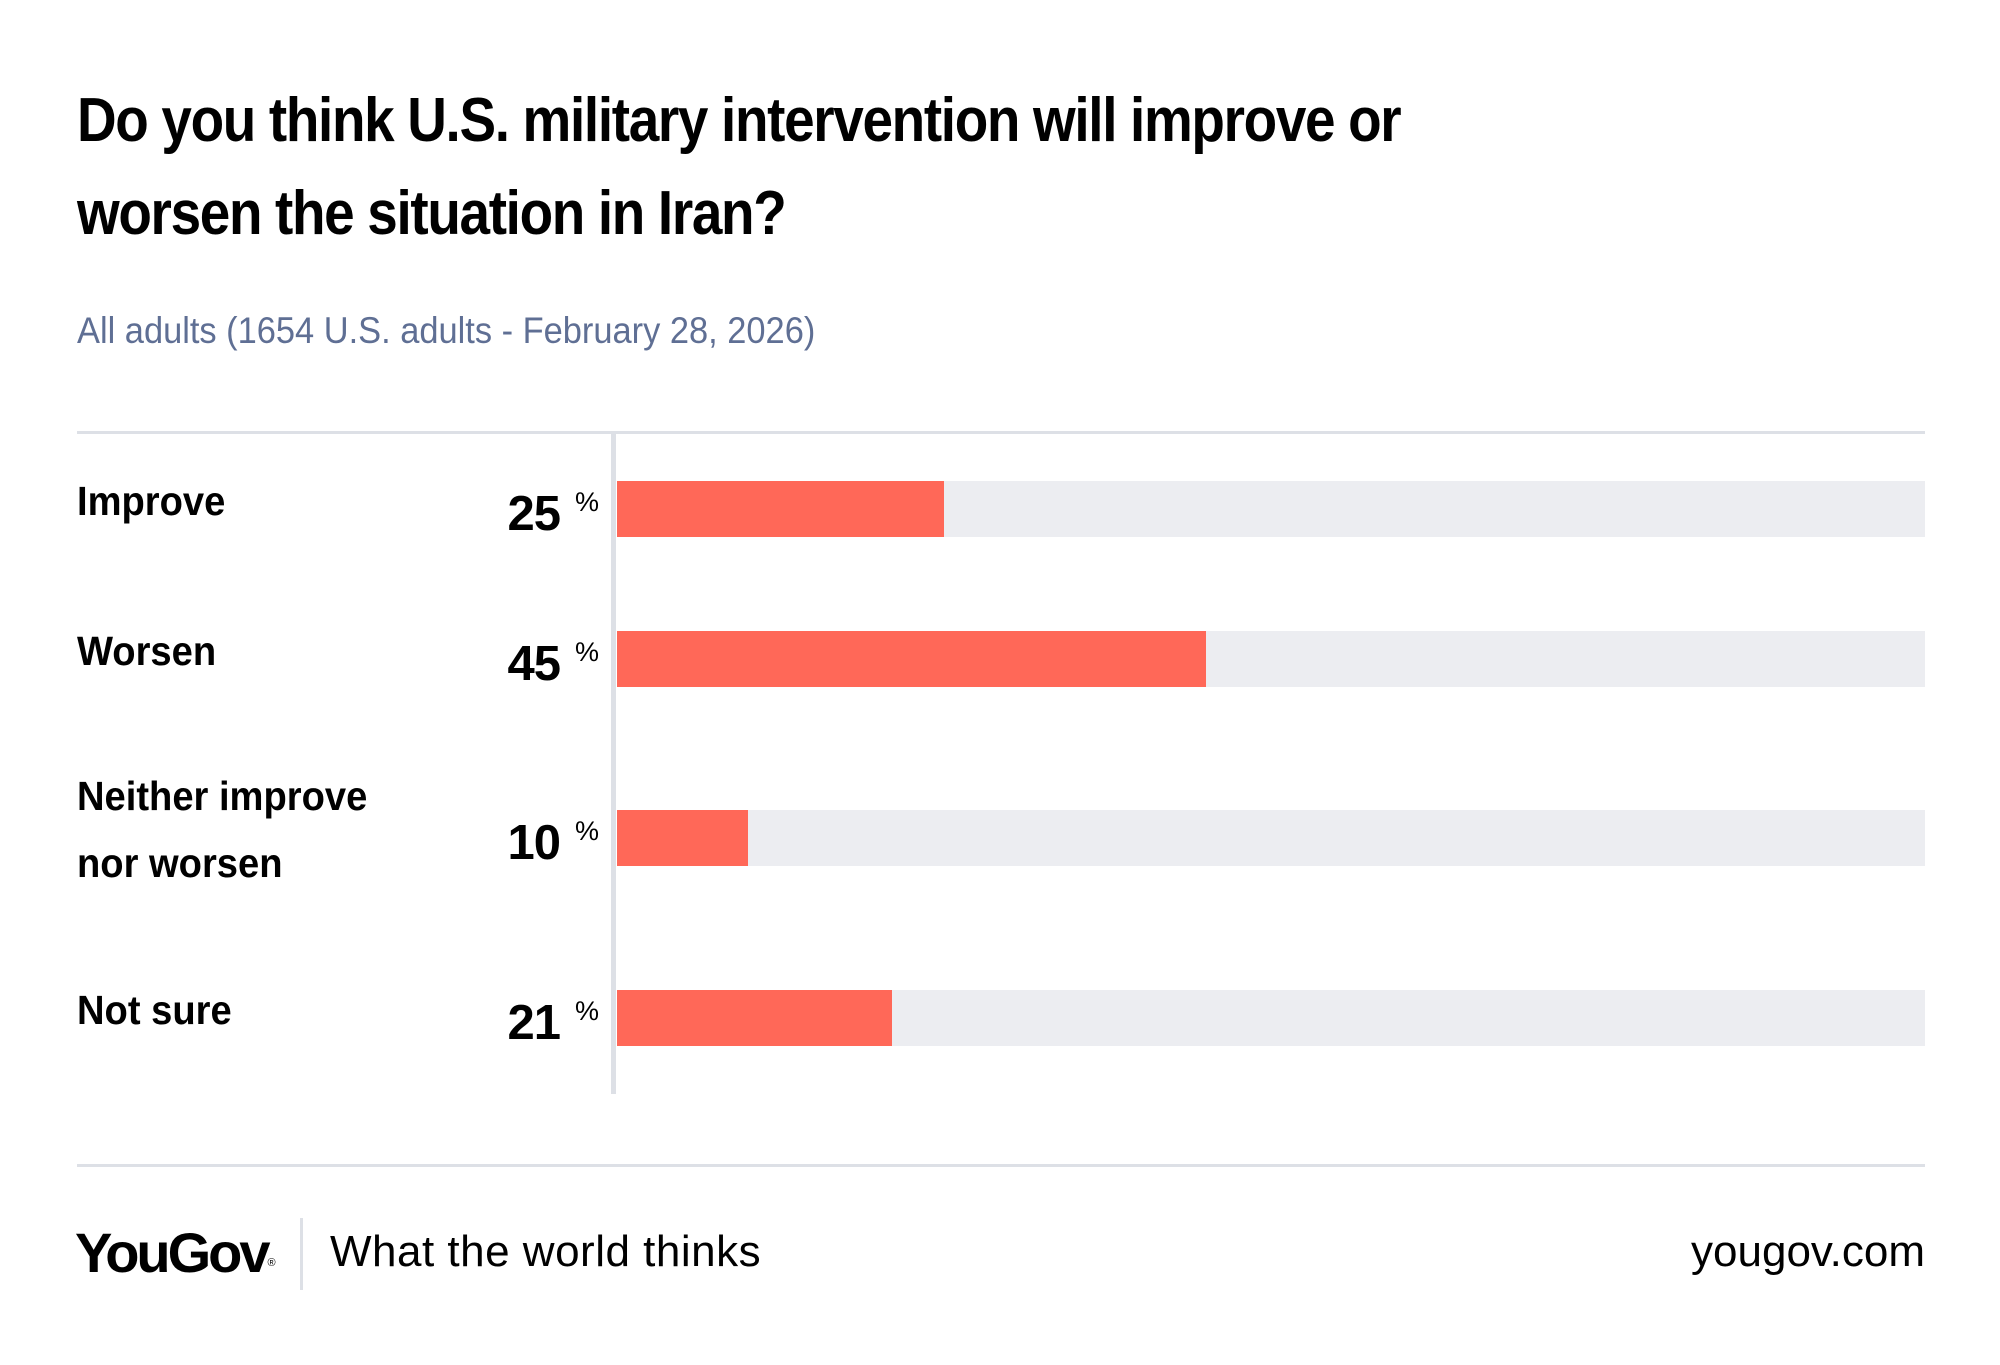  I want to click on footer-tagline: What the world thinks, so click(546, 1251).